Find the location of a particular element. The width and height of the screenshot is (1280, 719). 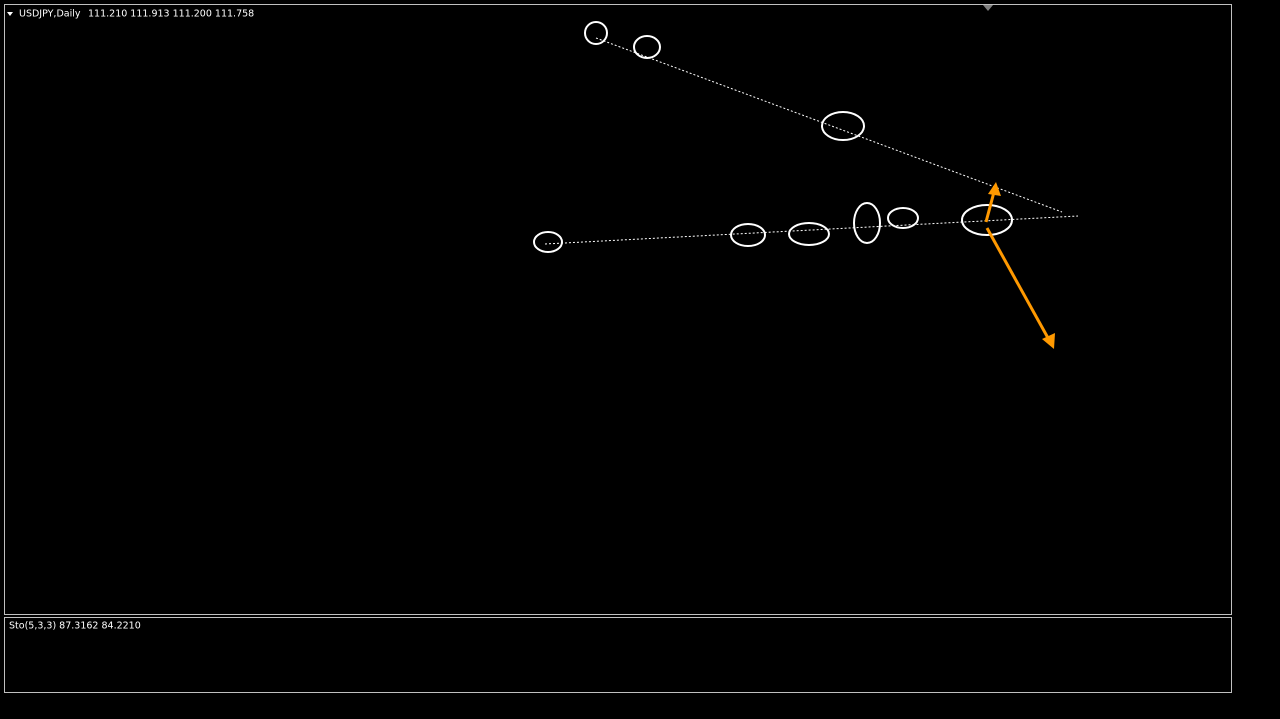

ohlc: 111.210 111.913 111.200 111.758 is located at coordinates (171, 14).